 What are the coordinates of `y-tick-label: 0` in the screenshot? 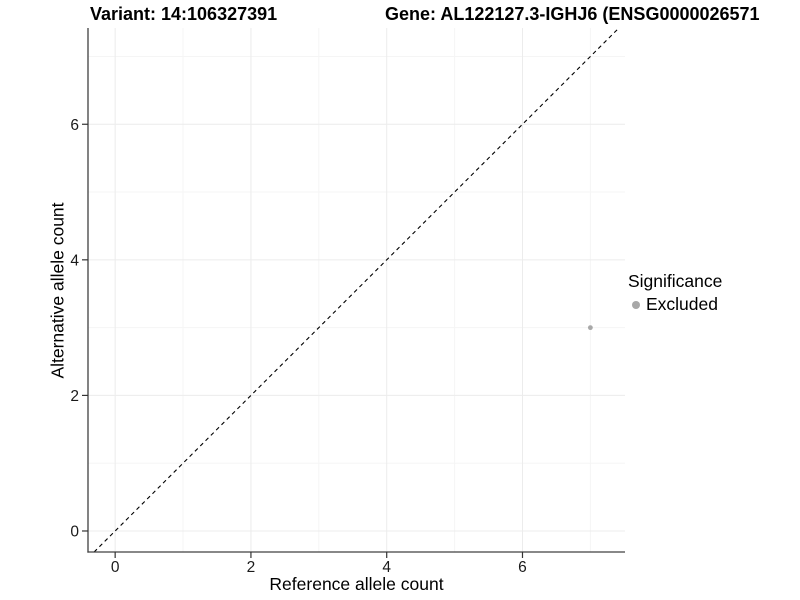 It's located at (74, 531).